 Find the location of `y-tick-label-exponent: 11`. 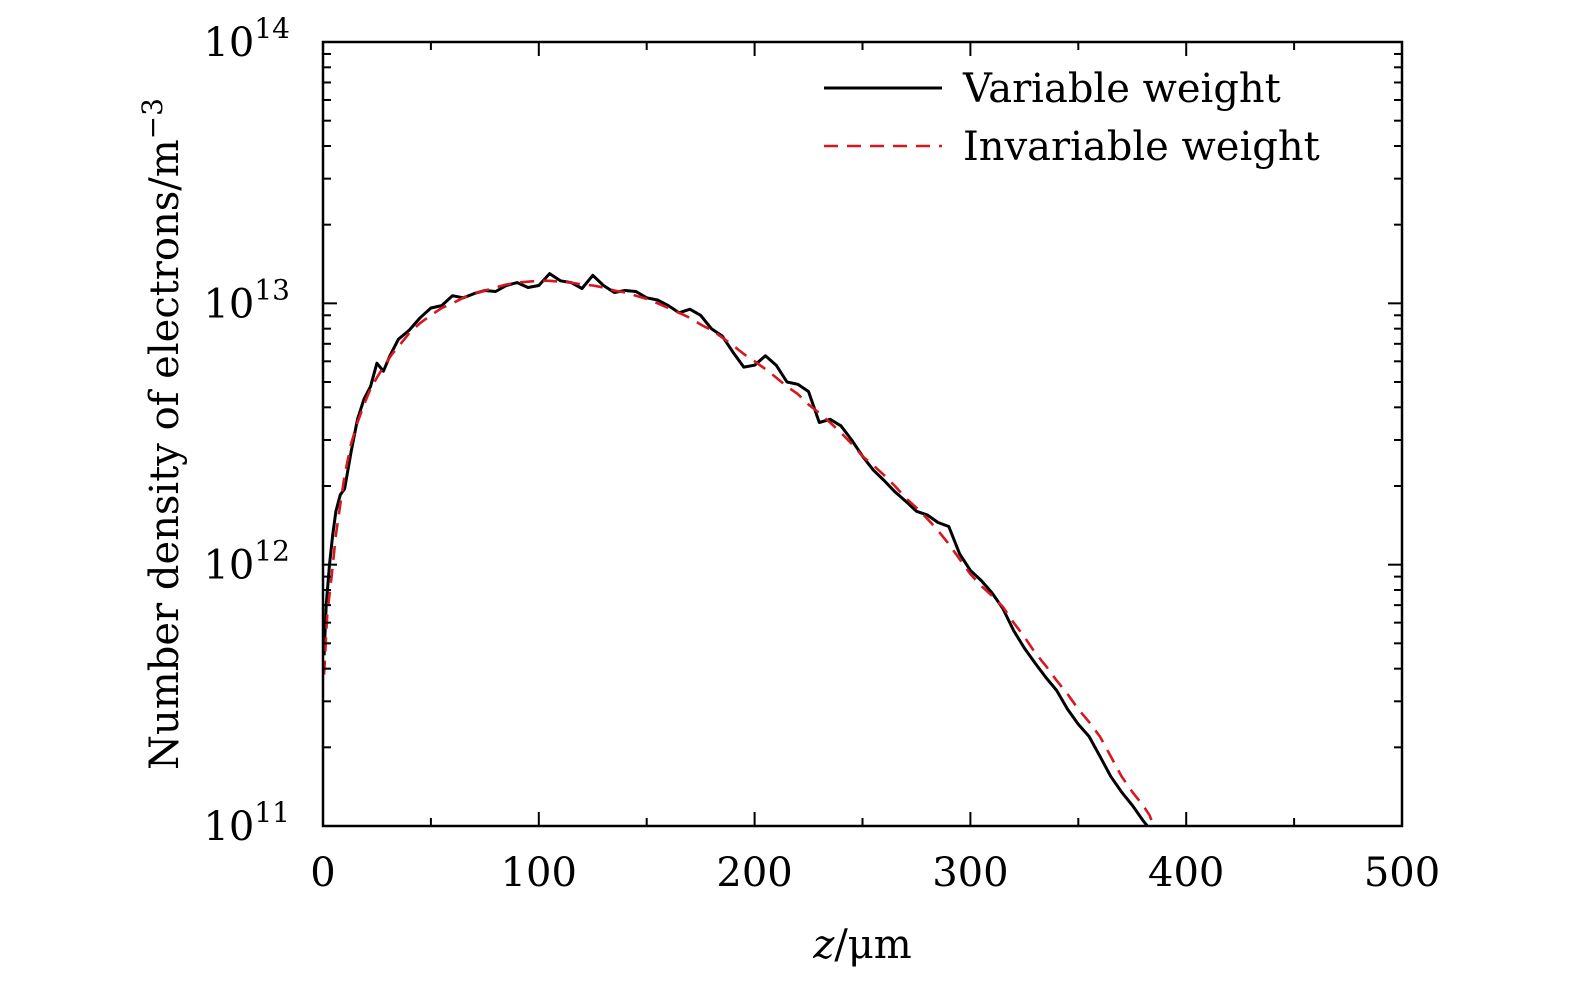

y-tick-label-exponent: 11 is located at coordinates (272, 812).